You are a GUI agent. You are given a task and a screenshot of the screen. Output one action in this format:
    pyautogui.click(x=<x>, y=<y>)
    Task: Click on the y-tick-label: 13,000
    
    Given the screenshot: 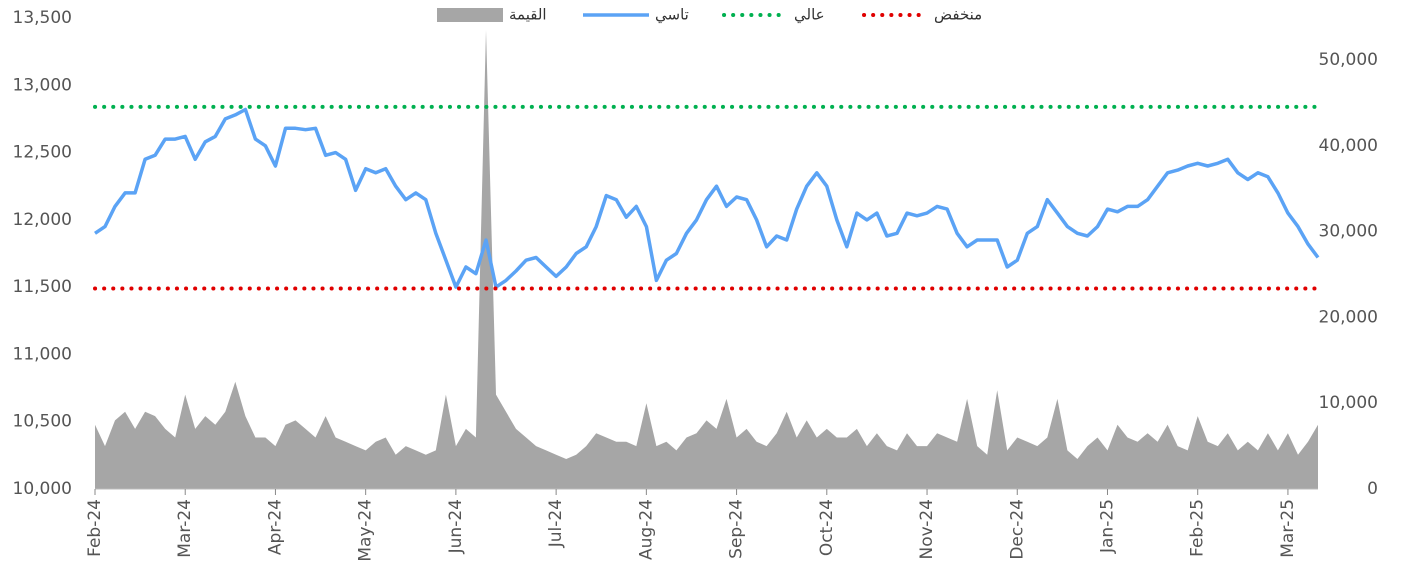 What is the action you would take?
    pyautogui.click(x=42, y=85)
    